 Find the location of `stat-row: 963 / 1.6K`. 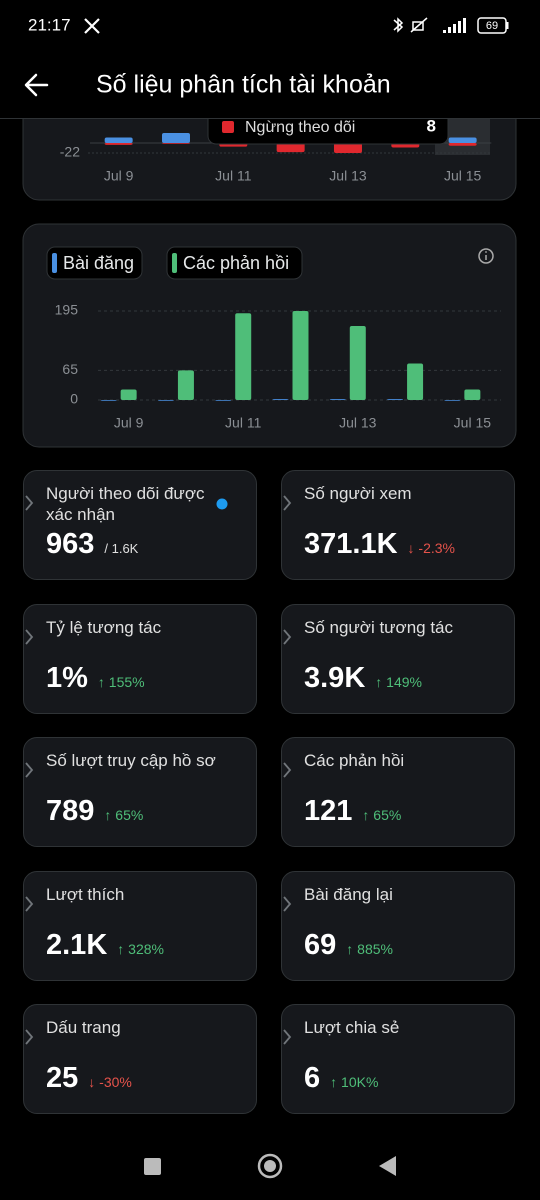

stat-row: 963 / 1.6K is located at coordinates (92, 544).